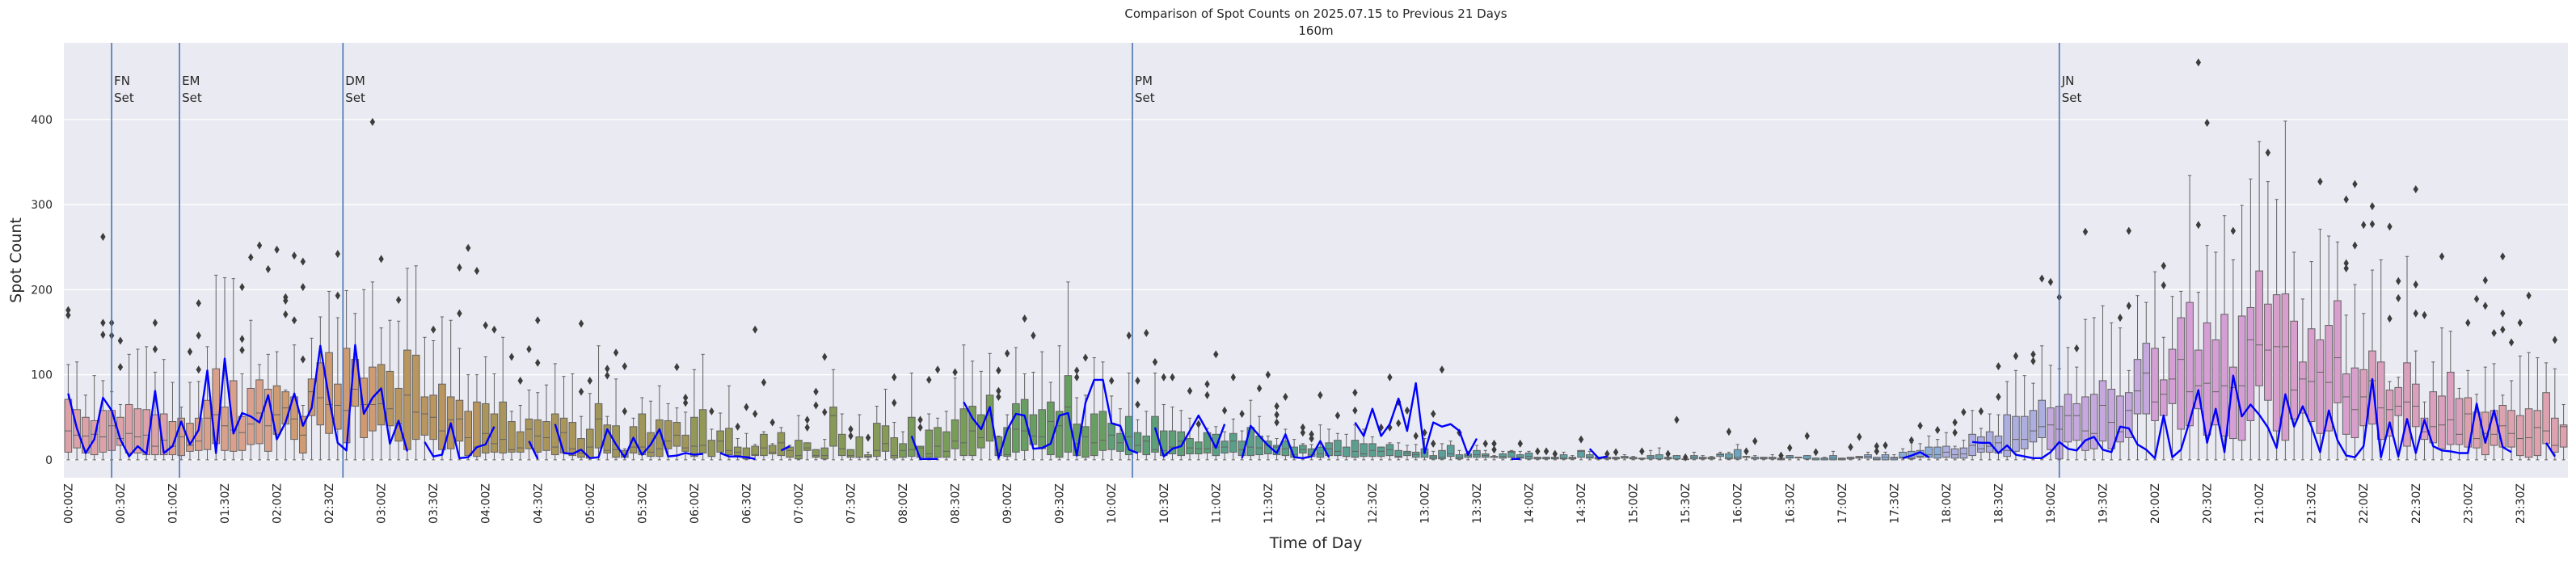 The width and height of the screenshot is (2576, 565). I want to click on x-tick-label: 03:00Z, so click(382, 503).